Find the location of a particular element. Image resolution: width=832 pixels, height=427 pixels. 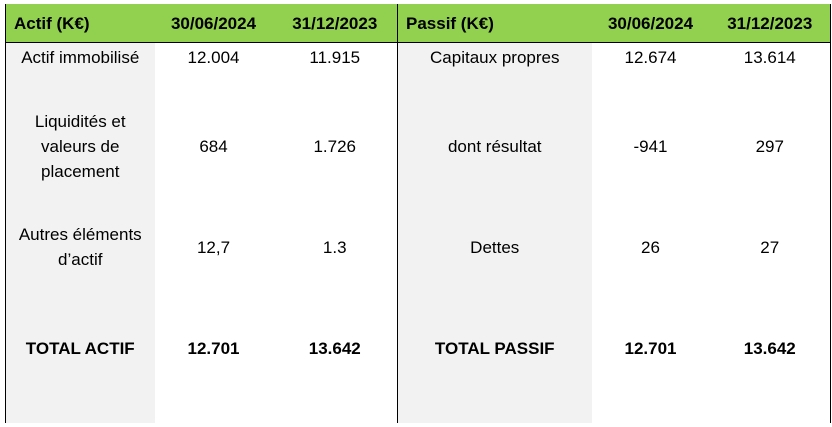

actif-header: Actif (K€) is located at coordinates (80, 23).